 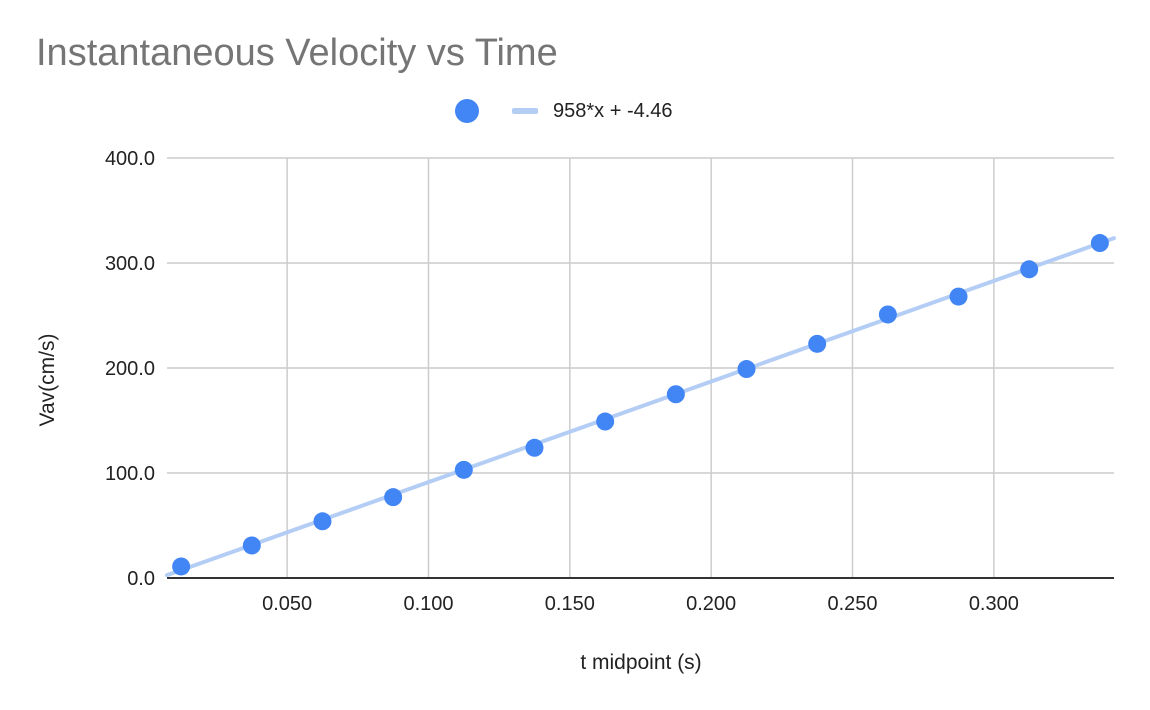 What do you see at coordinates (130, 264) in the screenshot?
I see `y-tick-label: 300.0` at bounding box center [130, 264].